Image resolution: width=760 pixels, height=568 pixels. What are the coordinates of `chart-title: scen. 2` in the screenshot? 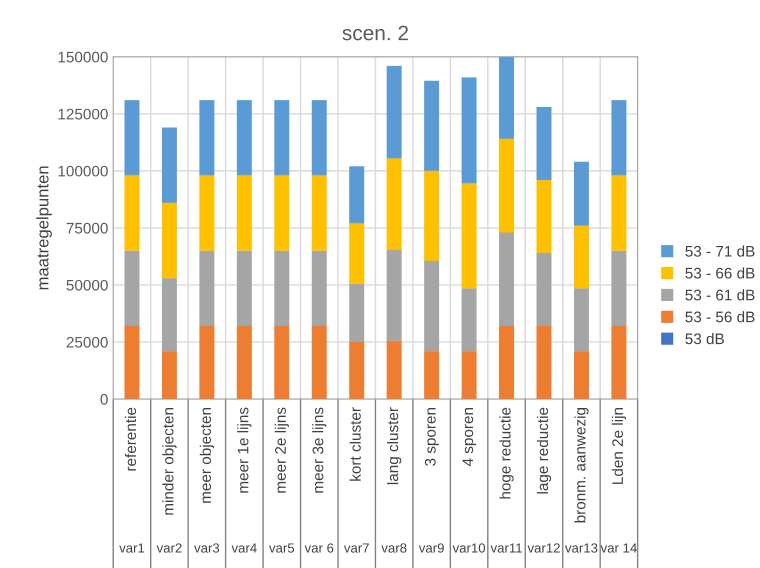 It's located at (375, 33).